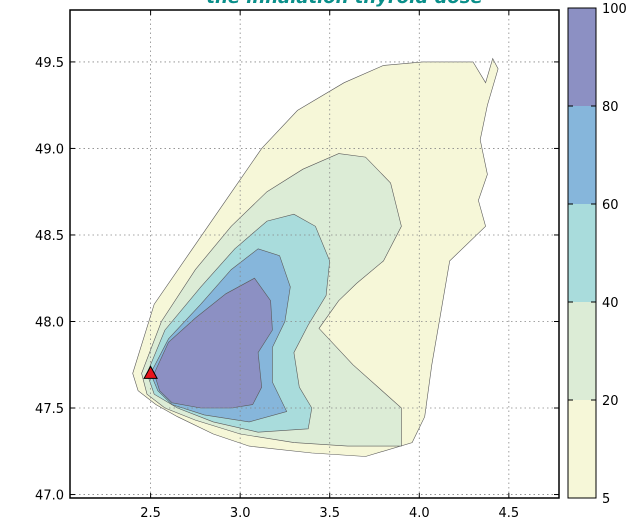 This screenshot has width=641, height=526. What do you see at coordinates (49, 496) in the screenshot?
I see `y-tick-label: 47.0` at bounding box center [49, 496].